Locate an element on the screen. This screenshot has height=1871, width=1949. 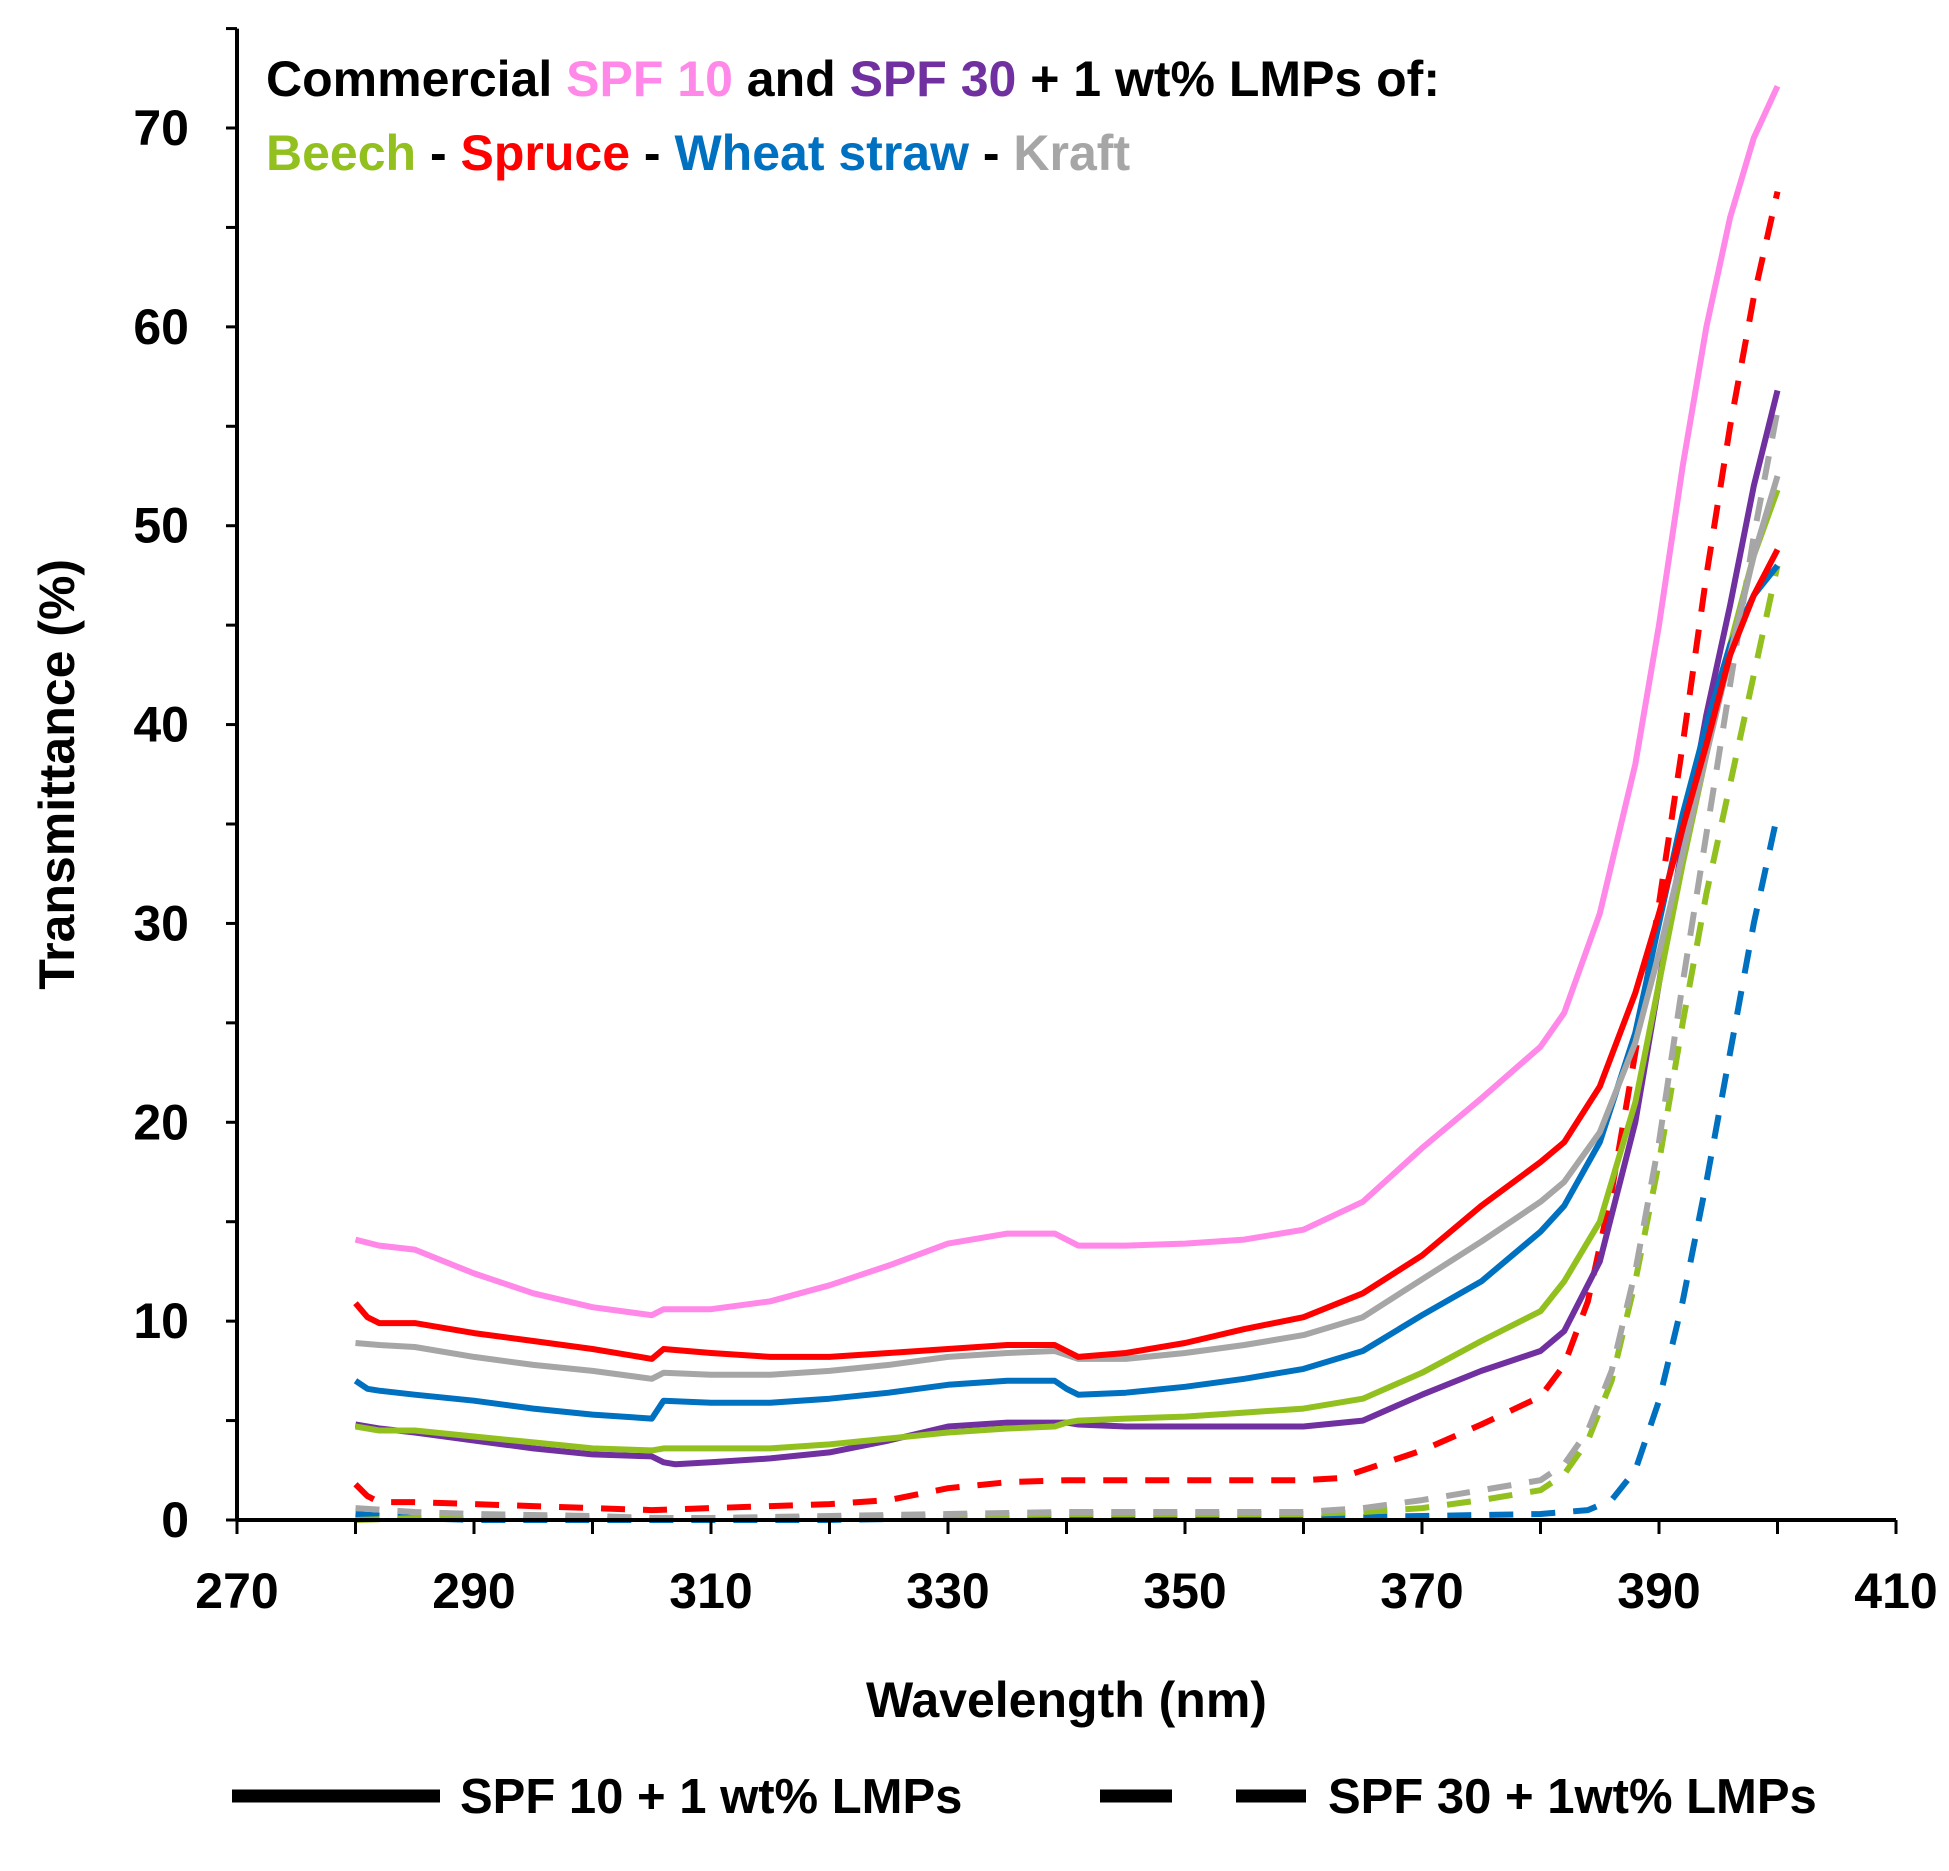
y-tick-label-4: 40 is located at coordinates (161, 725).